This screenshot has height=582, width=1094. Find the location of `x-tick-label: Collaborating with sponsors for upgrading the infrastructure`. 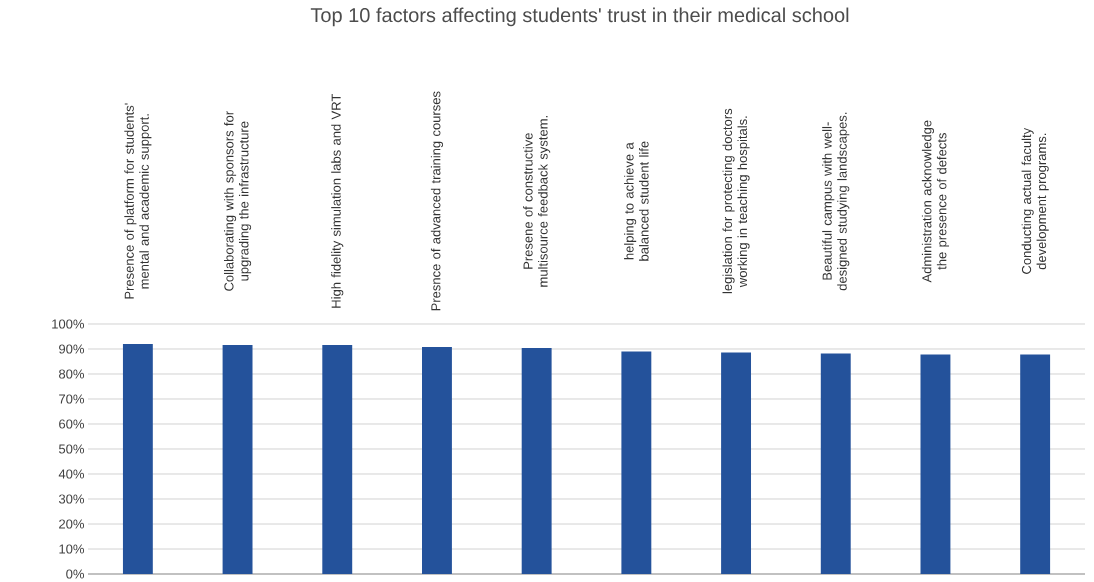

x-tick-label: Collaborating with sponsors for upgrading the infrastructure is located at coordinates (237, 201).